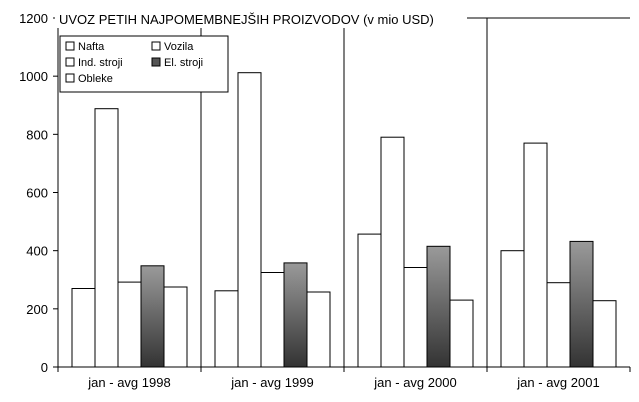  What do you see at coordinates (128, 382) in the screenshot?
I see `x-tick-label: jan - avg 1998` at bounding box center [128, 382].